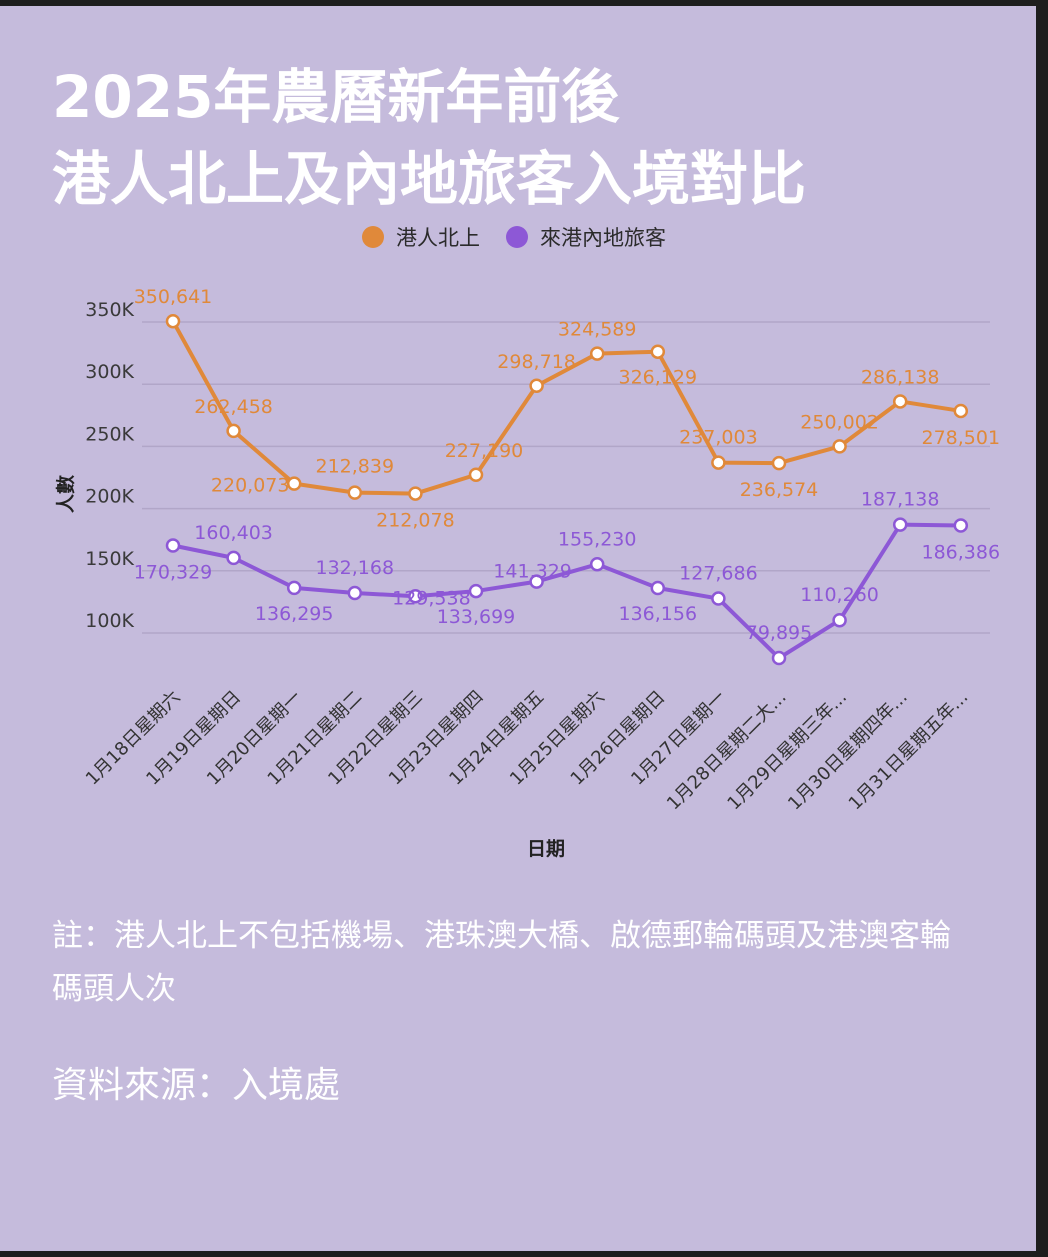  I want to click on legend: 港人北上 來港內地旅客, so click(527, 237).